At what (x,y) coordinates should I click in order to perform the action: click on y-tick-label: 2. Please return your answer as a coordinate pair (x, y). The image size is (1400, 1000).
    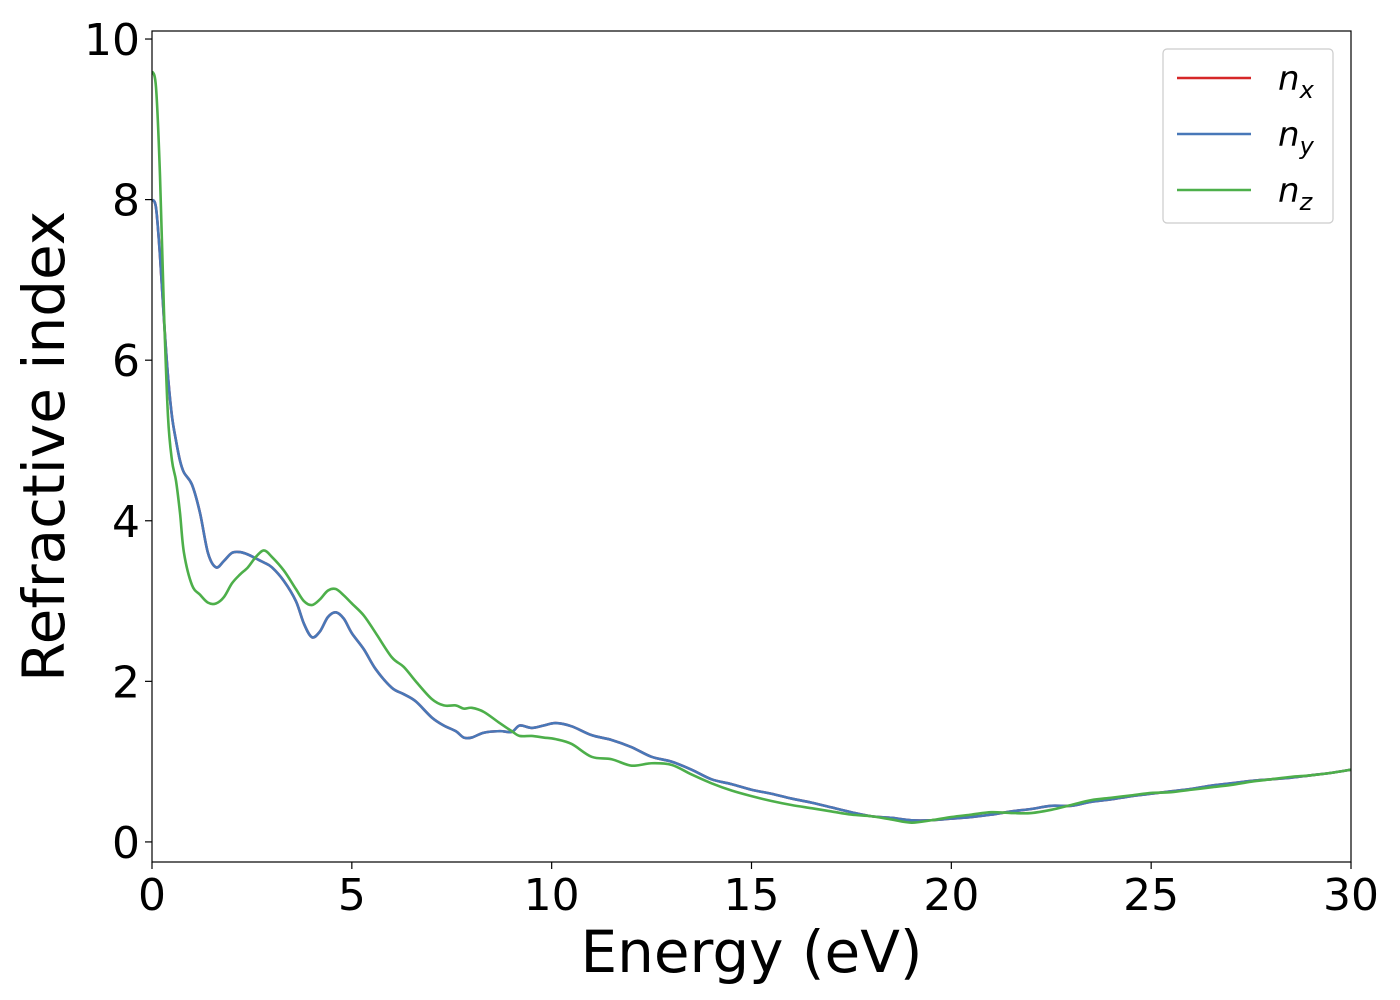
    Looking at the image, I should click on (126, 682).